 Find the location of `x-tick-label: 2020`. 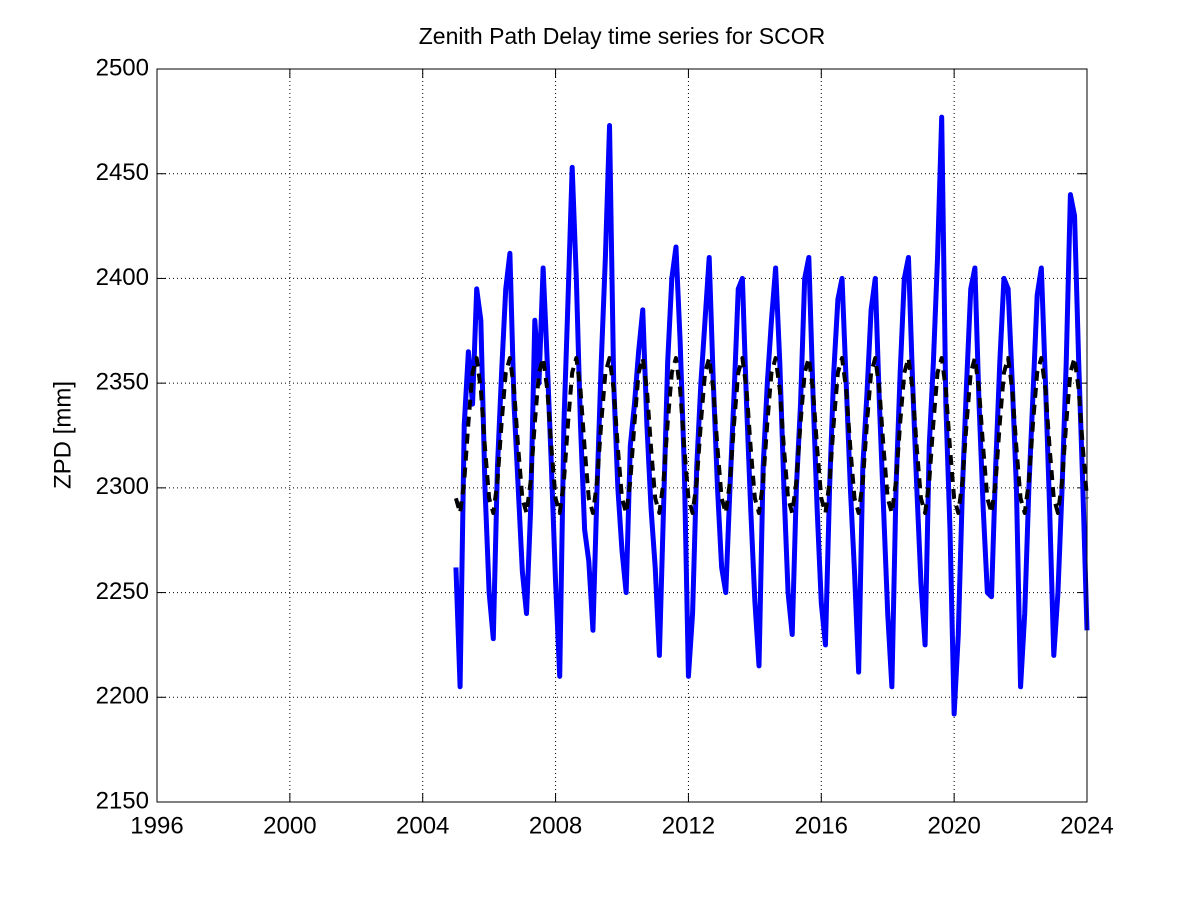

x-tick-label: 2020 is located at coordinates (953, 825).